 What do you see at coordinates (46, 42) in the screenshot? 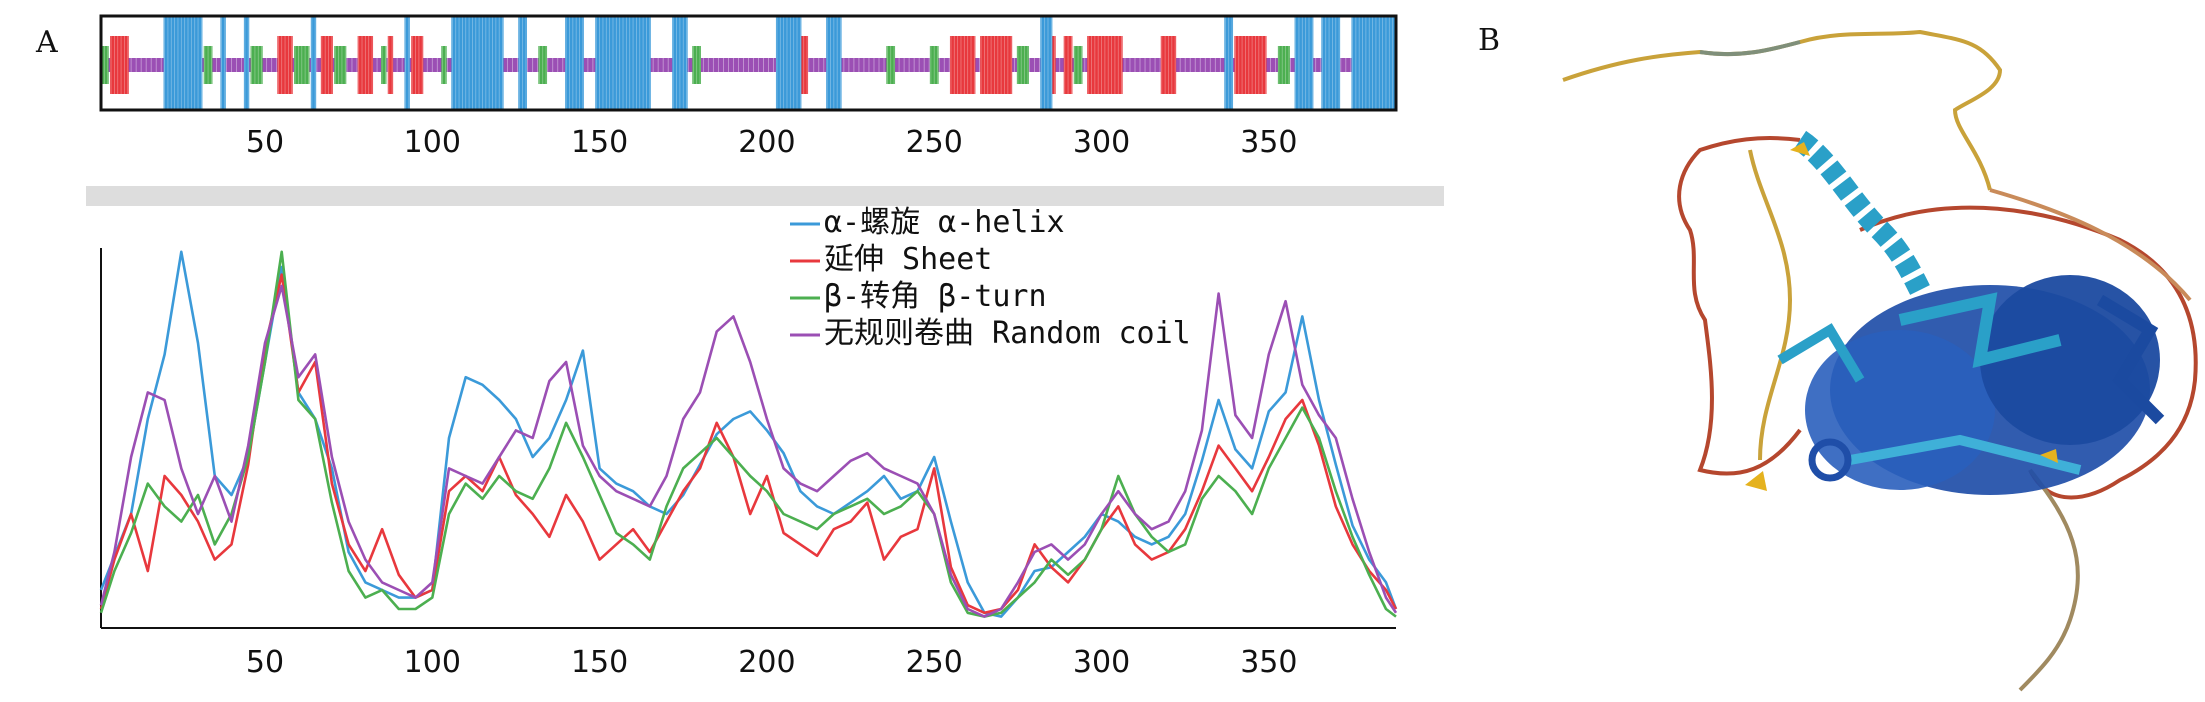
I see `panel-a-label: A` at bounding box center [46, 42].